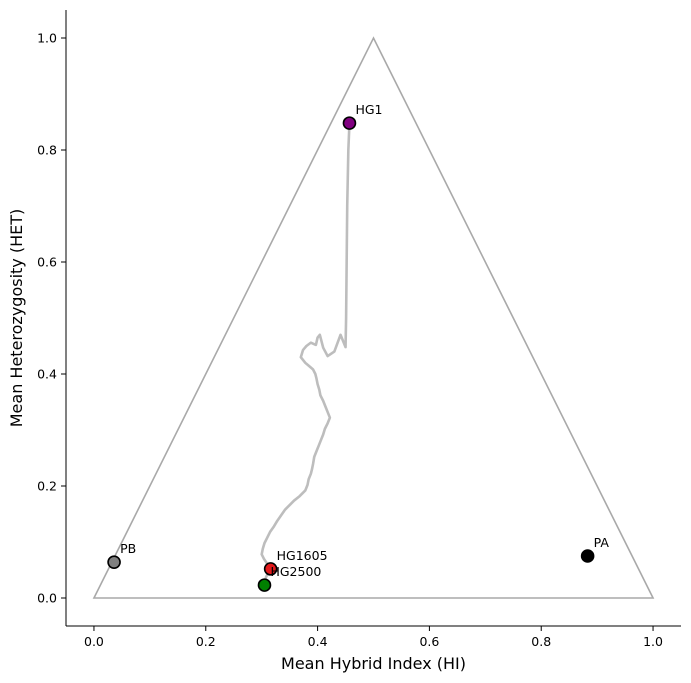  Describe the element at coordinates (602, 542) in the screenshot. I see `point-label-pa: PA` at that location.